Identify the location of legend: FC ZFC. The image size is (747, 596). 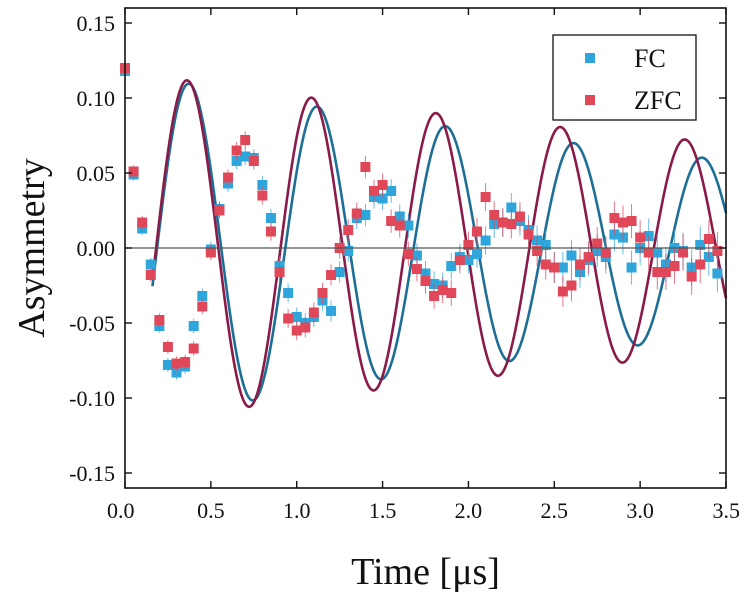
(624, 77).